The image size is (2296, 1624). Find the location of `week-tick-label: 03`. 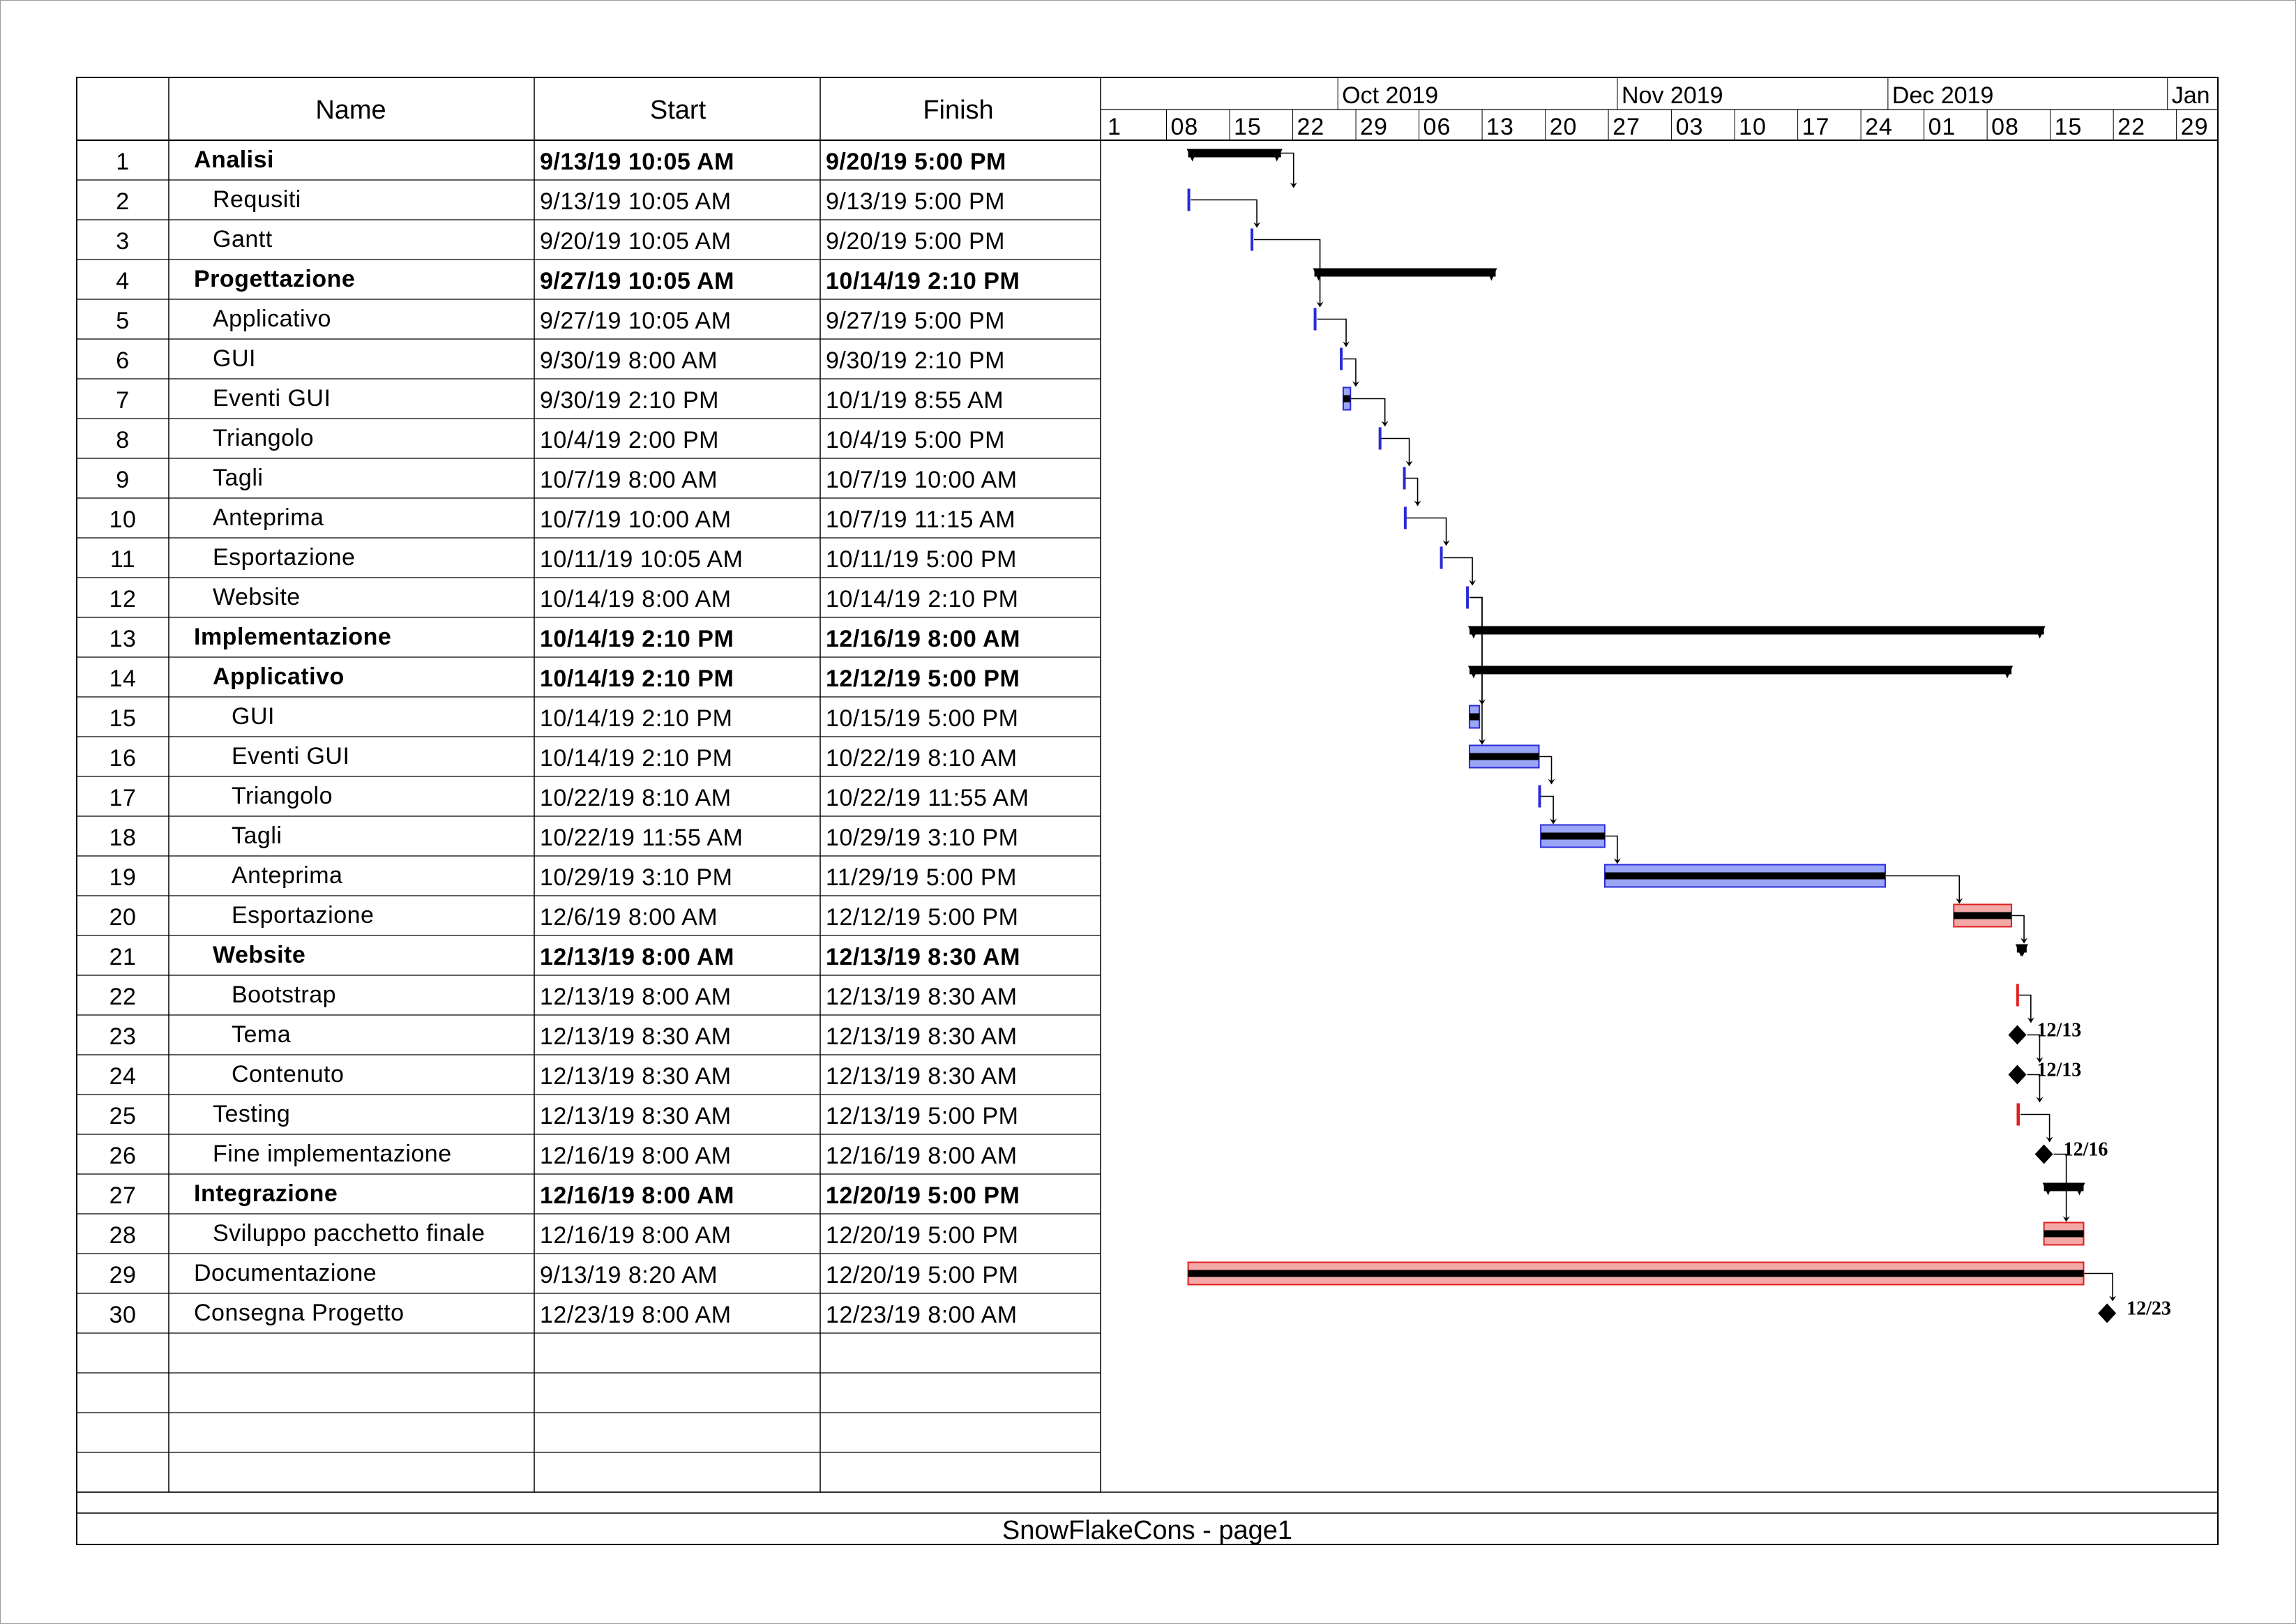

week-tick-label: 03 is located at coordinates (1690, 127).